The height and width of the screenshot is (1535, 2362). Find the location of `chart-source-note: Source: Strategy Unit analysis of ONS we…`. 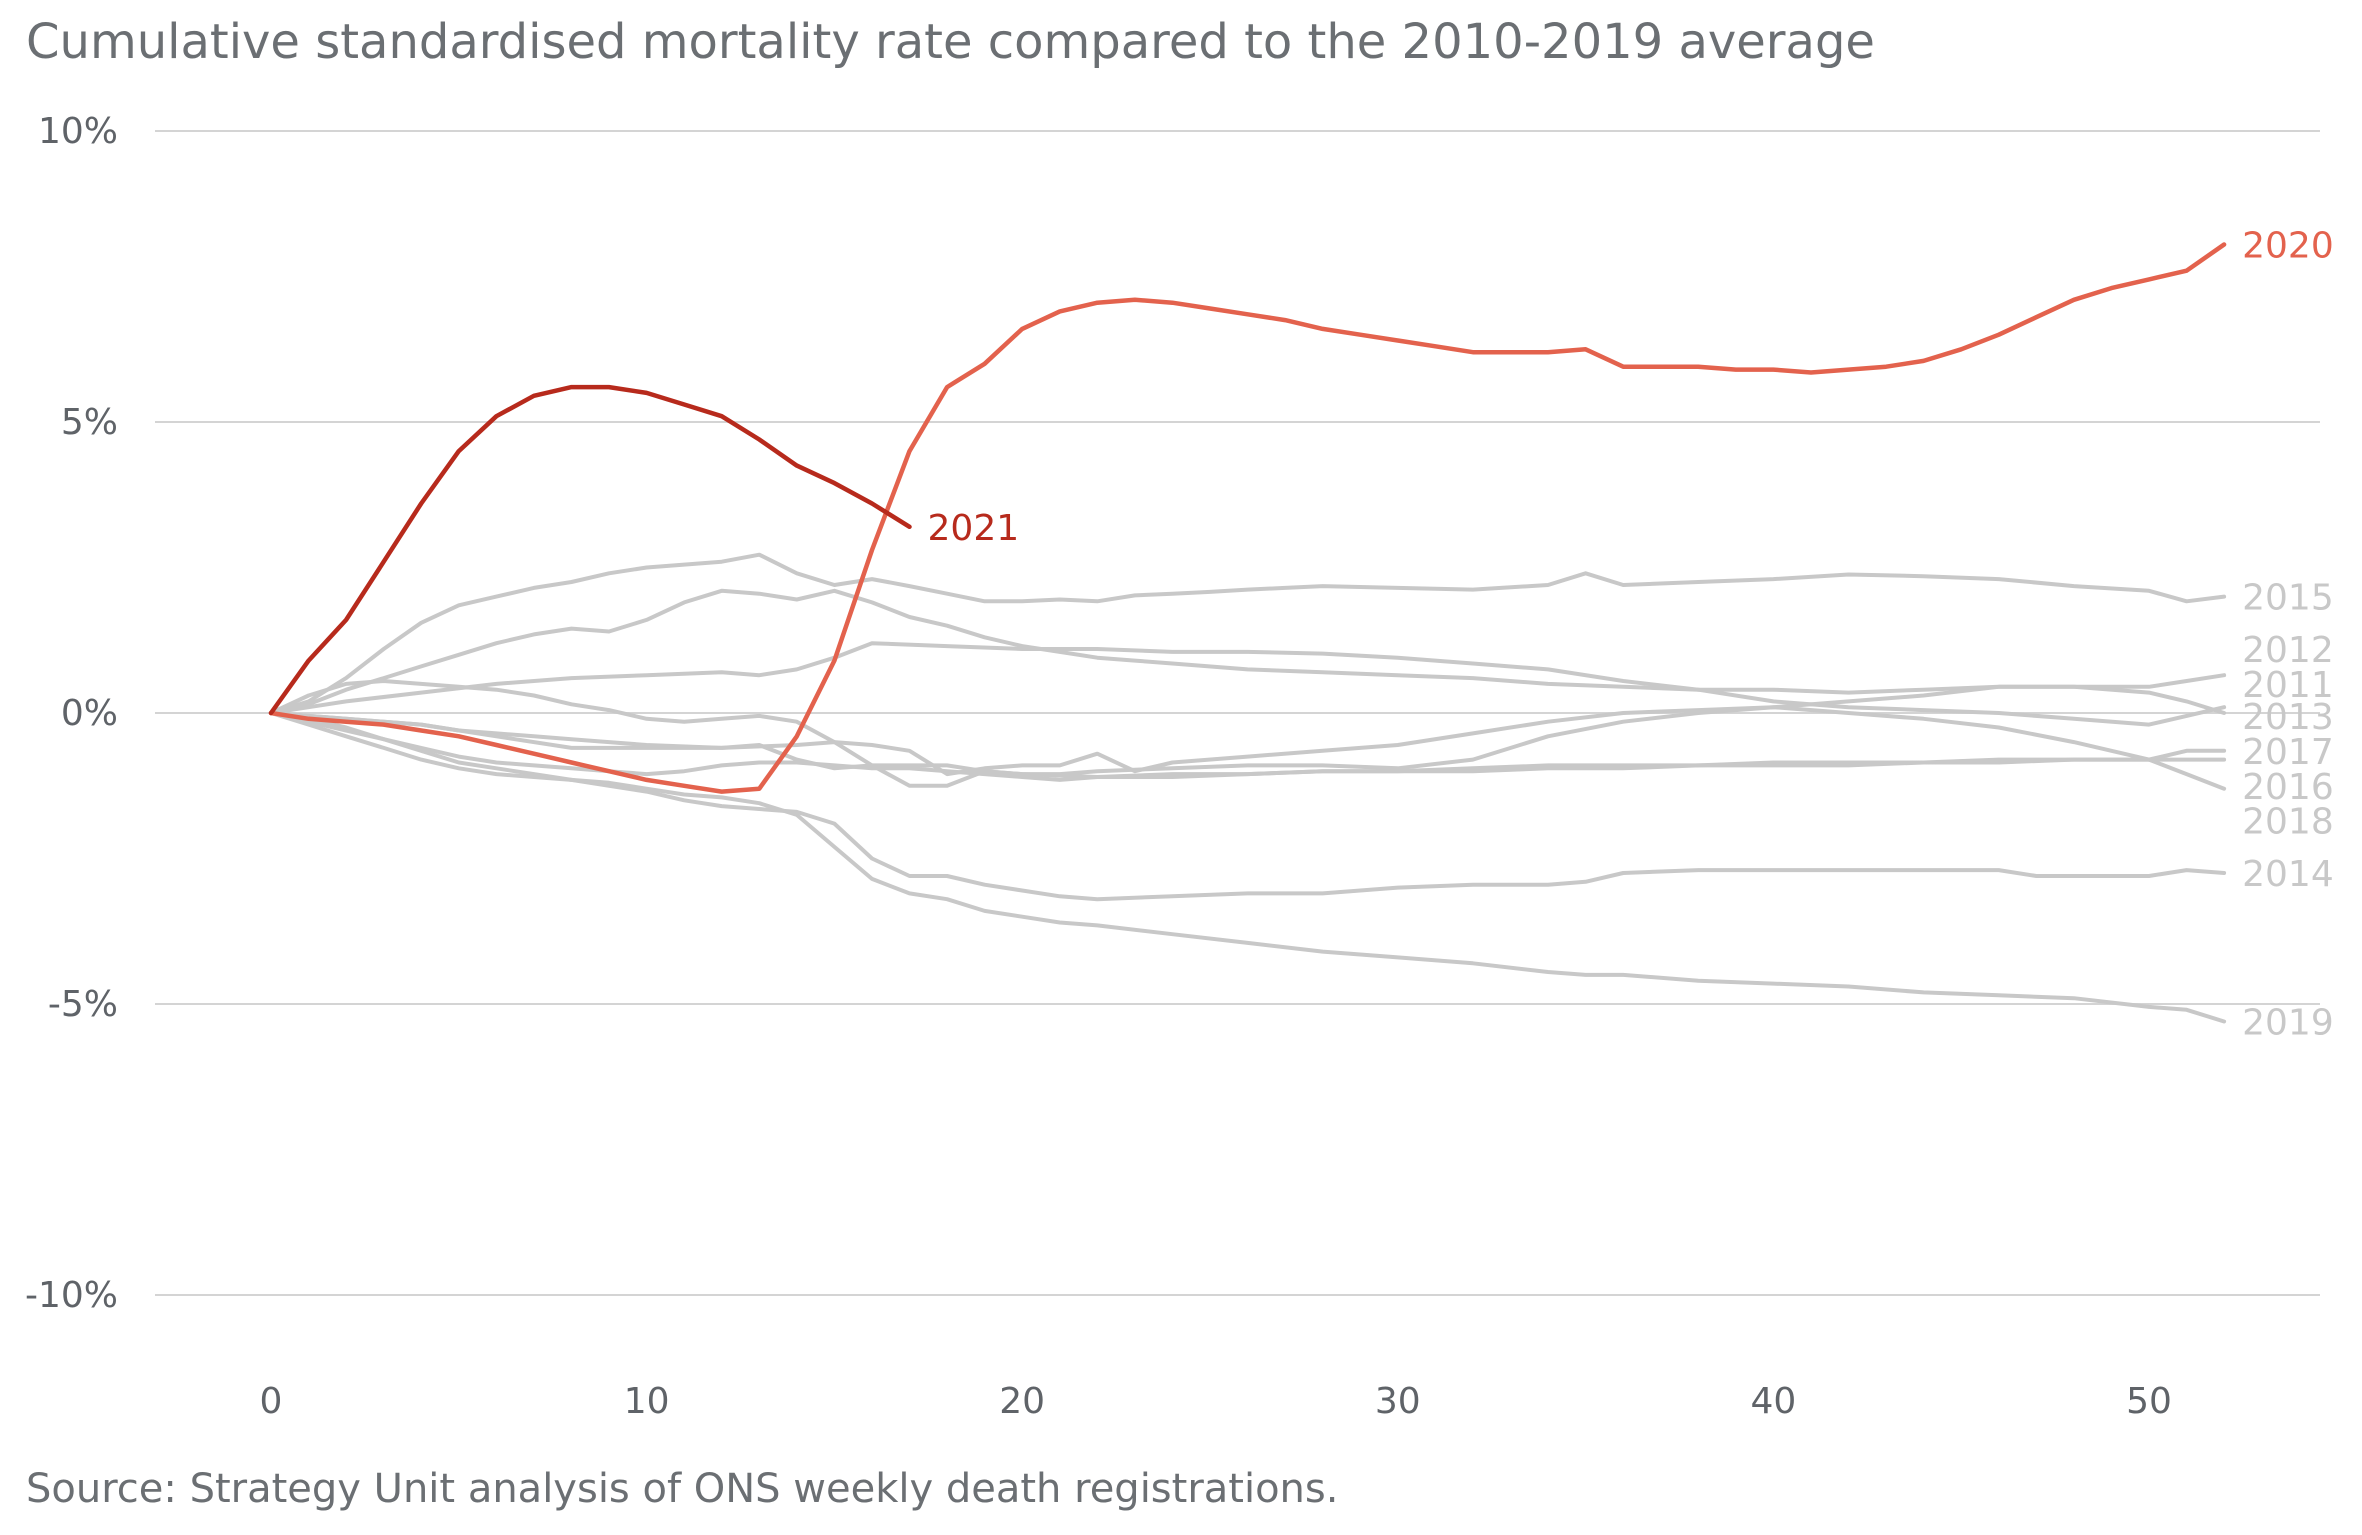

chart-source-note: Source: Strategy Unit analysis of ONS we… is located at coordinates (682, 1489).